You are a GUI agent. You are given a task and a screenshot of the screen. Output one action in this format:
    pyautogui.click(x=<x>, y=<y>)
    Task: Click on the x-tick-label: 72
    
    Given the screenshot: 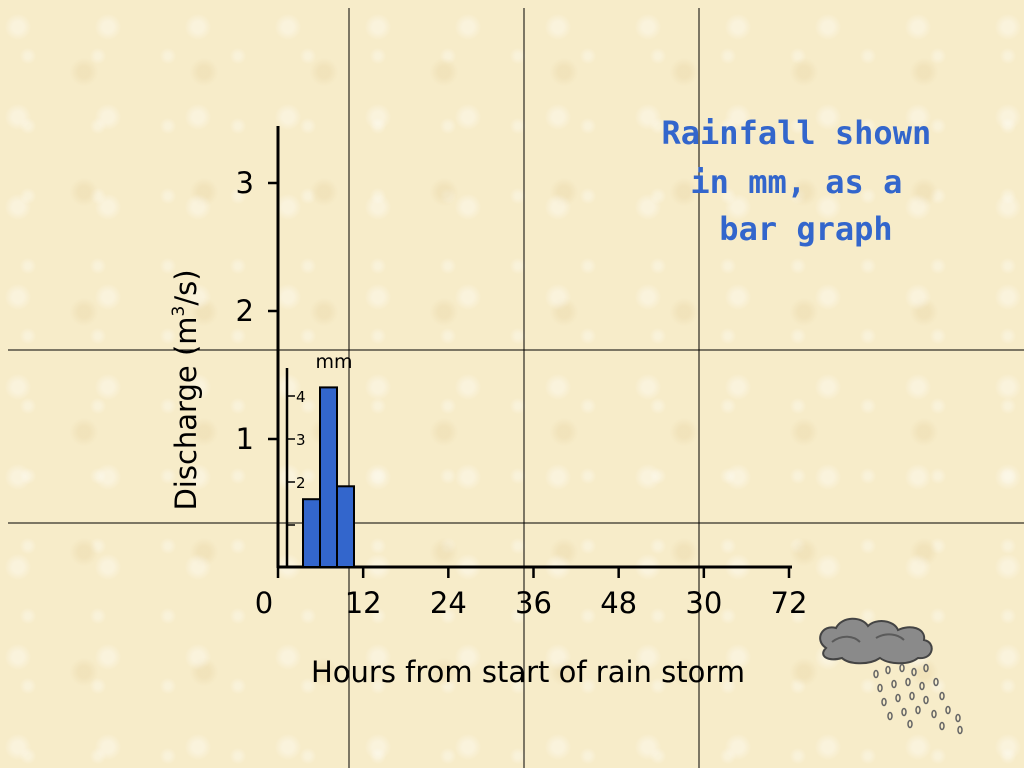 What is the action you would take?
    pyautogui.click(x=789, y=603)
    